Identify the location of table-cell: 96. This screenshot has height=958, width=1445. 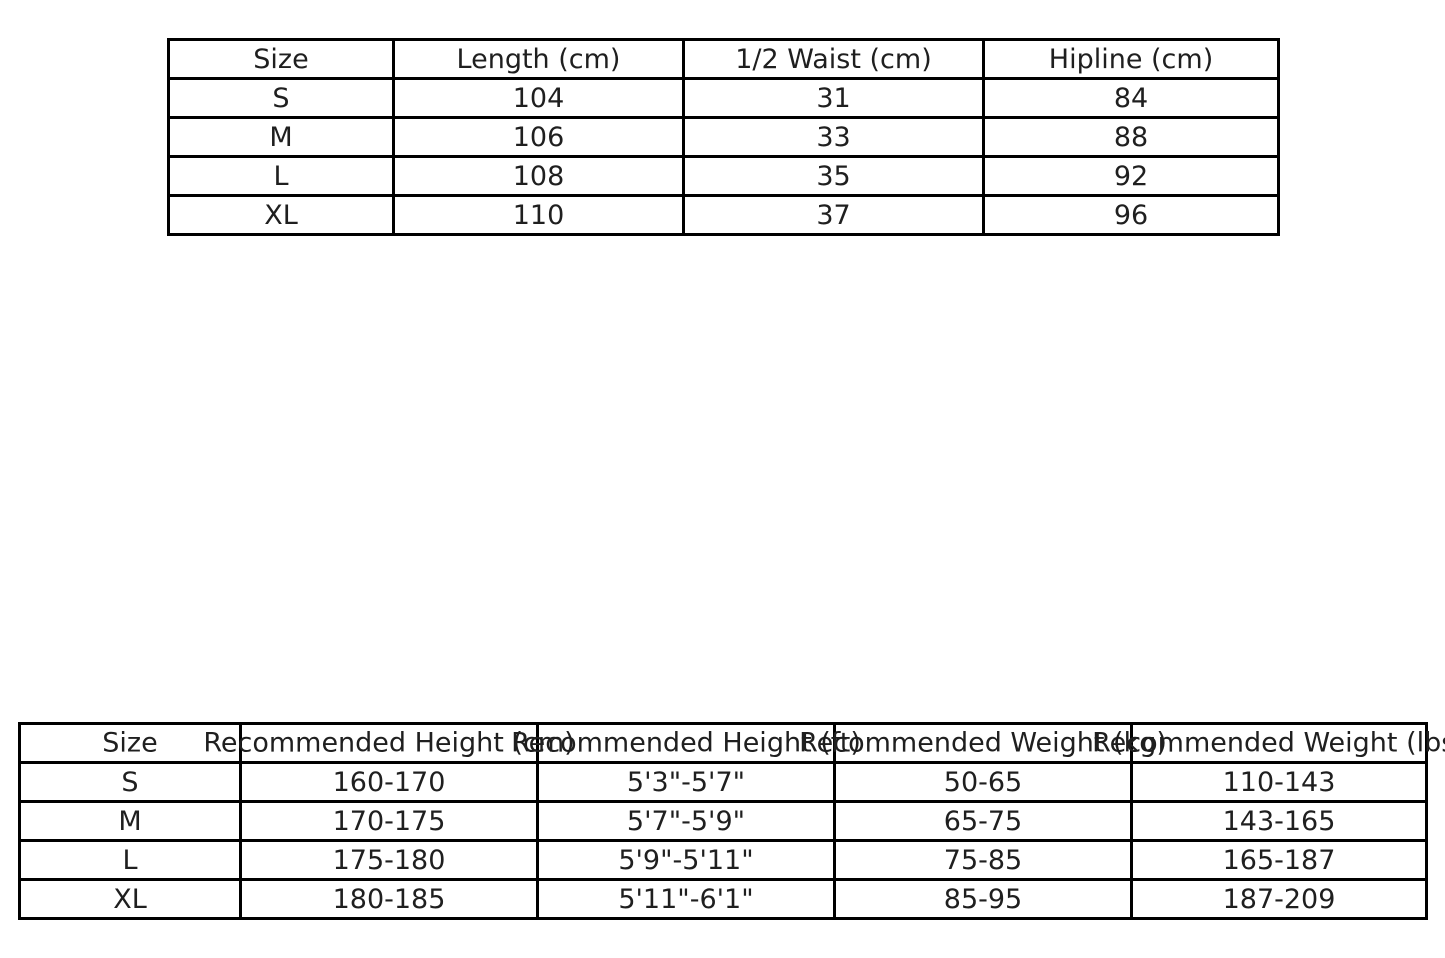
(1131, 215).